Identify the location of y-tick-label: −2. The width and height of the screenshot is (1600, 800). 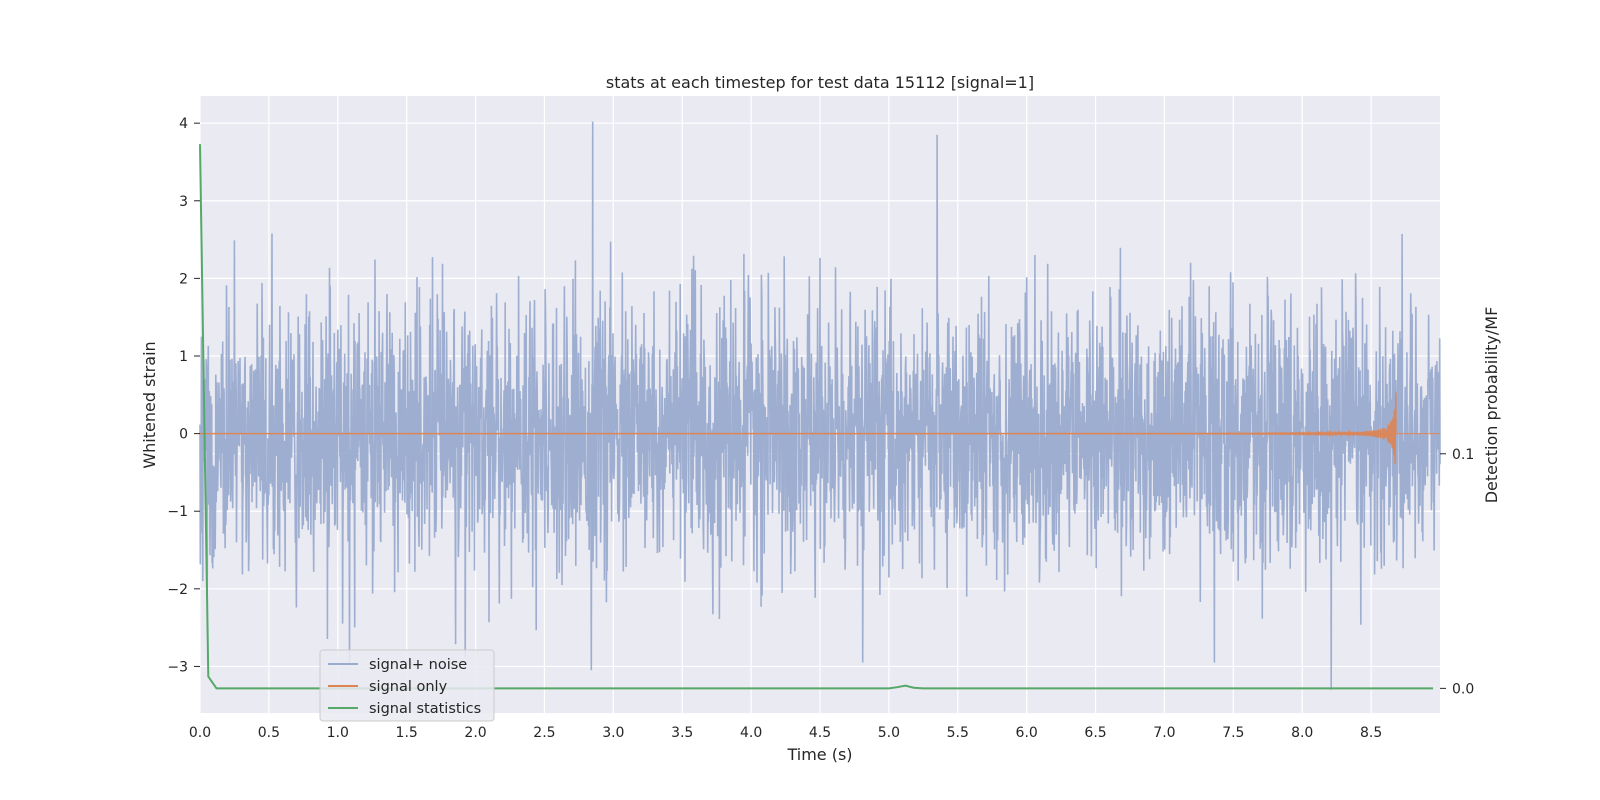
(177, 590).